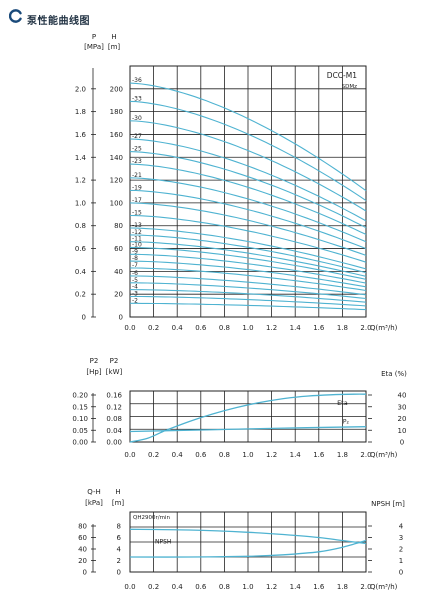 This screenshot has height=600, width=430. Describe the element at coordinates (114, 407) in the screenshot. I see `p2-kw-axis-tick-label: 0.12` at that location.